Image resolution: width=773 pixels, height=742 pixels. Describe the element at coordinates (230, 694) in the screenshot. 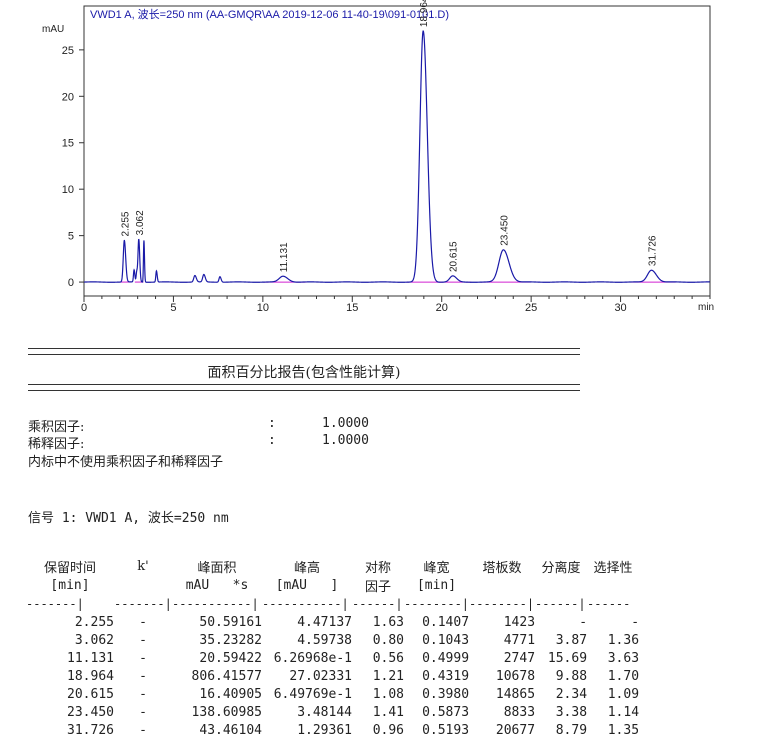

I see `table-row-cell: 16.40905` at that location.